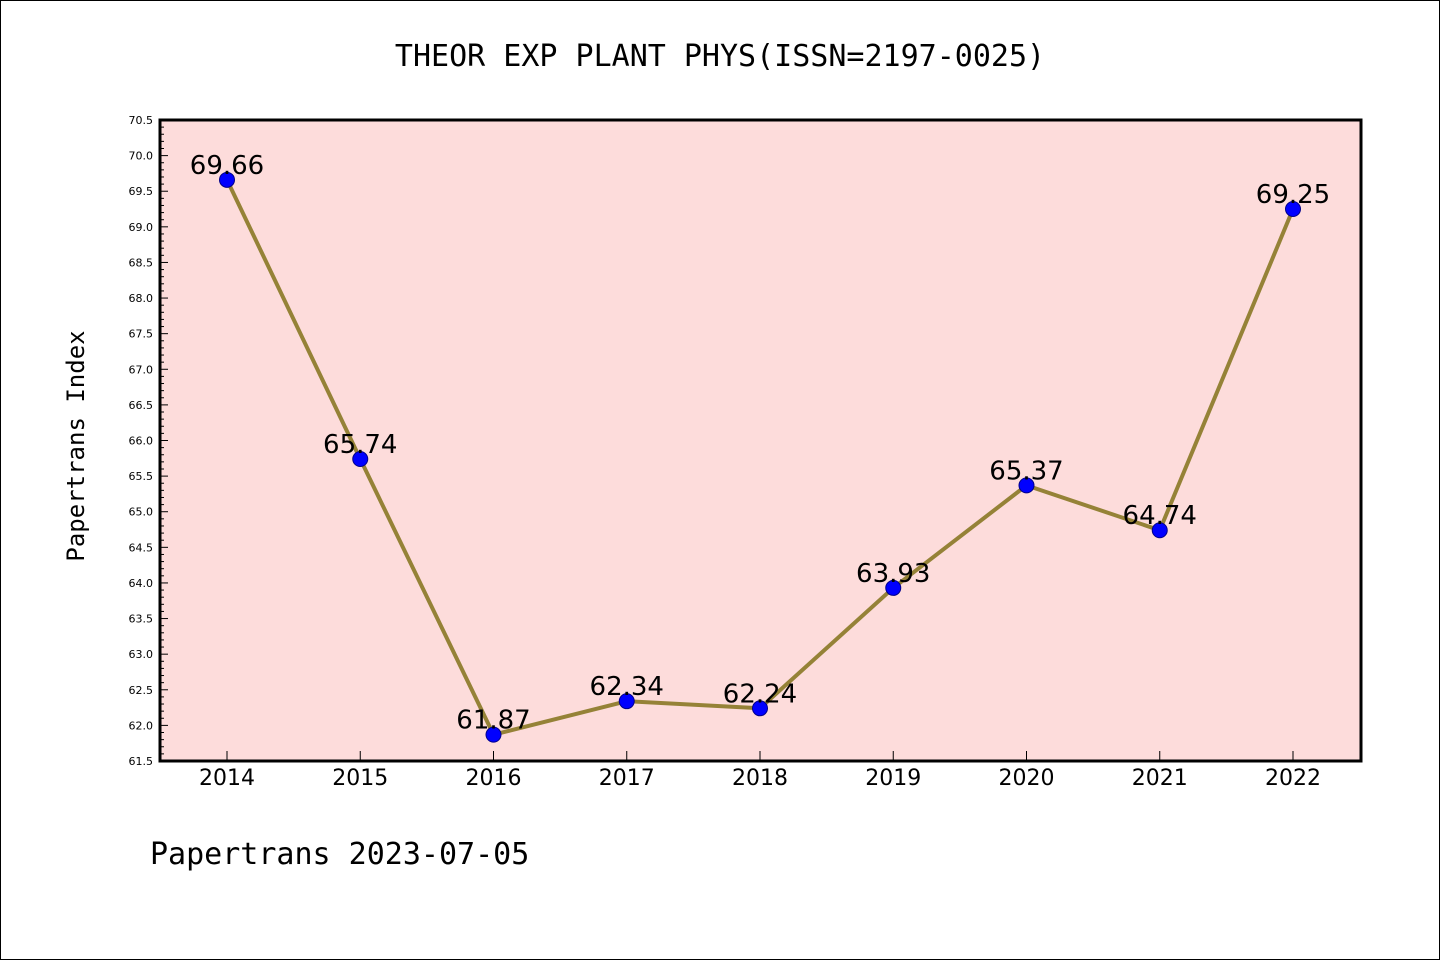 The image size is (1440, 960). Describe the element at coordinates (1293, 195) in the screenshot. I see `data-label: 69.25` at that location.